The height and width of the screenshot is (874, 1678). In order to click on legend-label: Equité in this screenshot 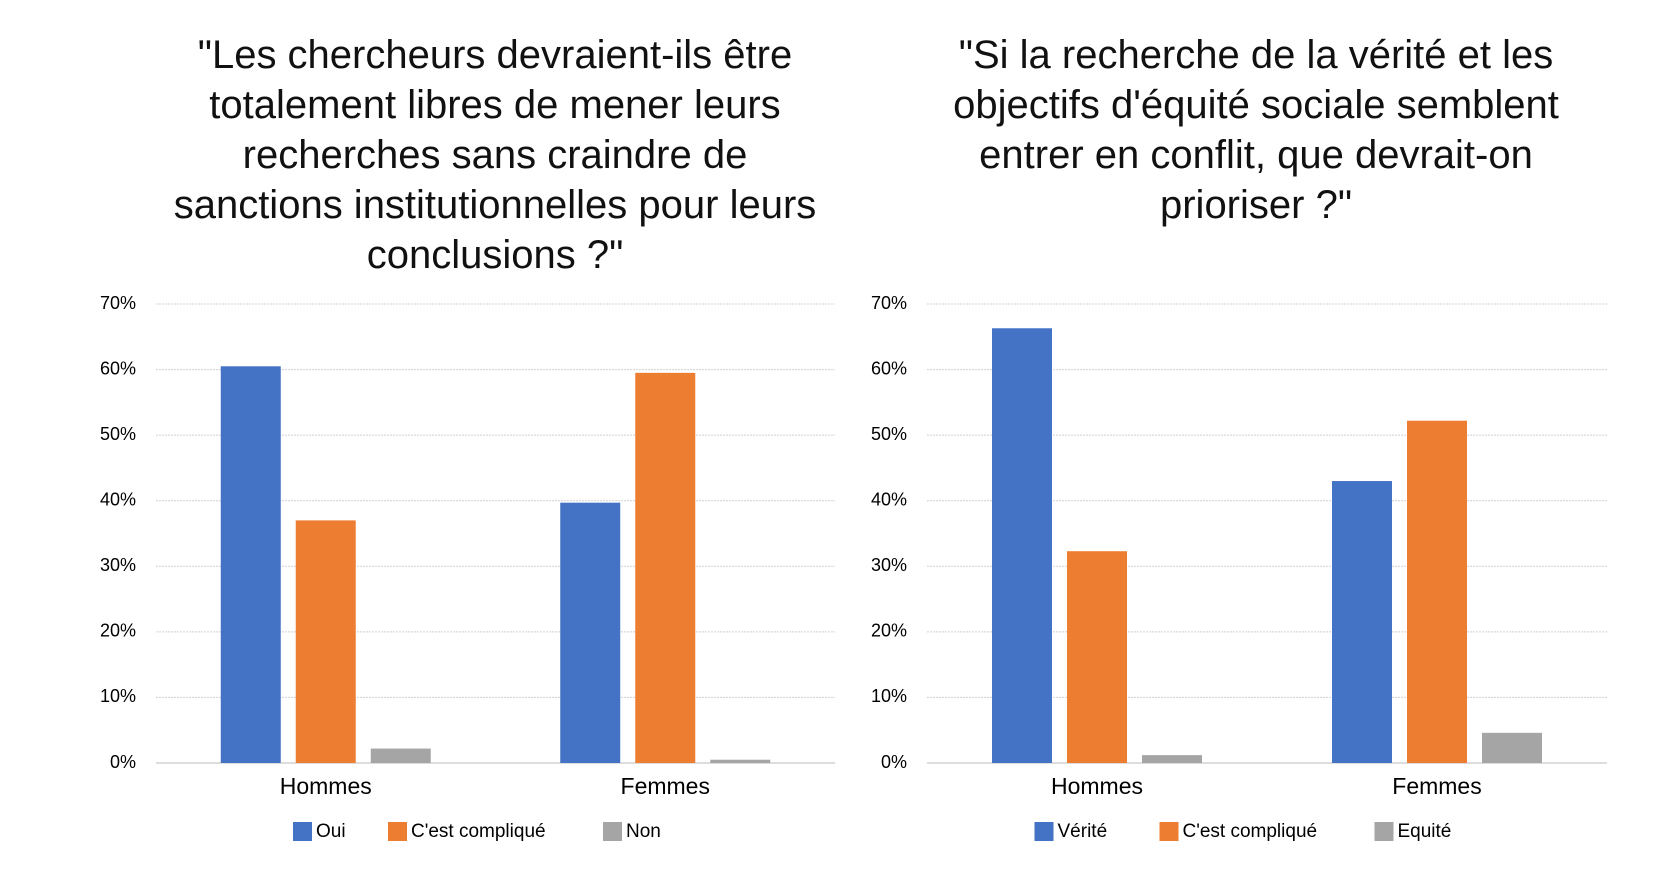, I will do `click(1425, 831)`.